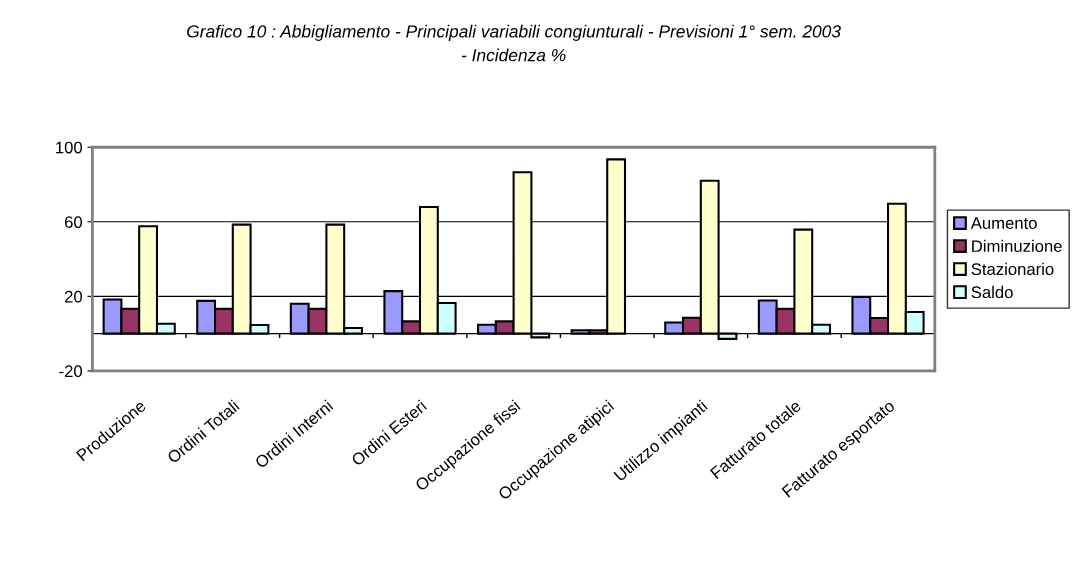  Describe the element at coordinates (69, 147) in the screenshot. I see `y-tick-label: 100` at that location.